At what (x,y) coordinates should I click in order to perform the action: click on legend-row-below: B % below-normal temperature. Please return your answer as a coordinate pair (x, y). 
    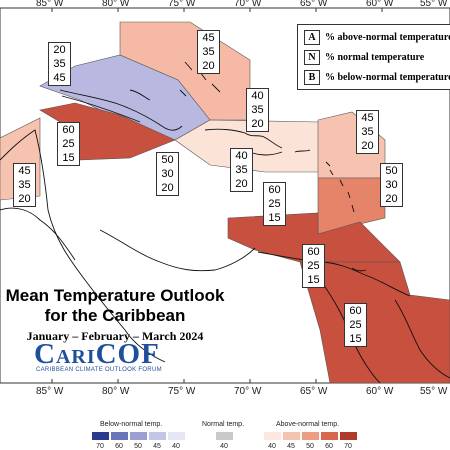
    Looking at the image, I should click on (377, 77).